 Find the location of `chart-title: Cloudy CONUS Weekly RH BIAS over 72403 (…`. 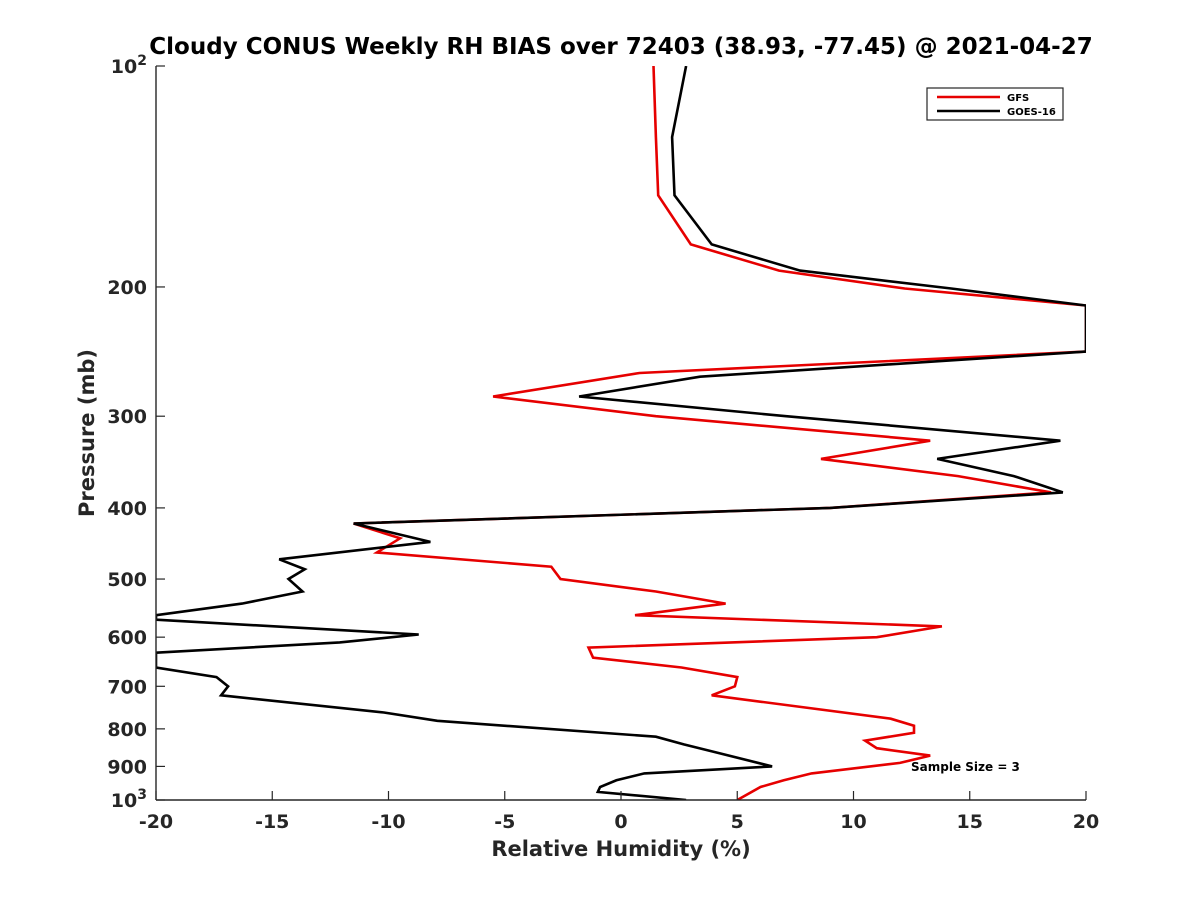

chart-title: Cloudy CONUS Weekly RH BIAS over 72403 (… is located at coordinates (620, 47).